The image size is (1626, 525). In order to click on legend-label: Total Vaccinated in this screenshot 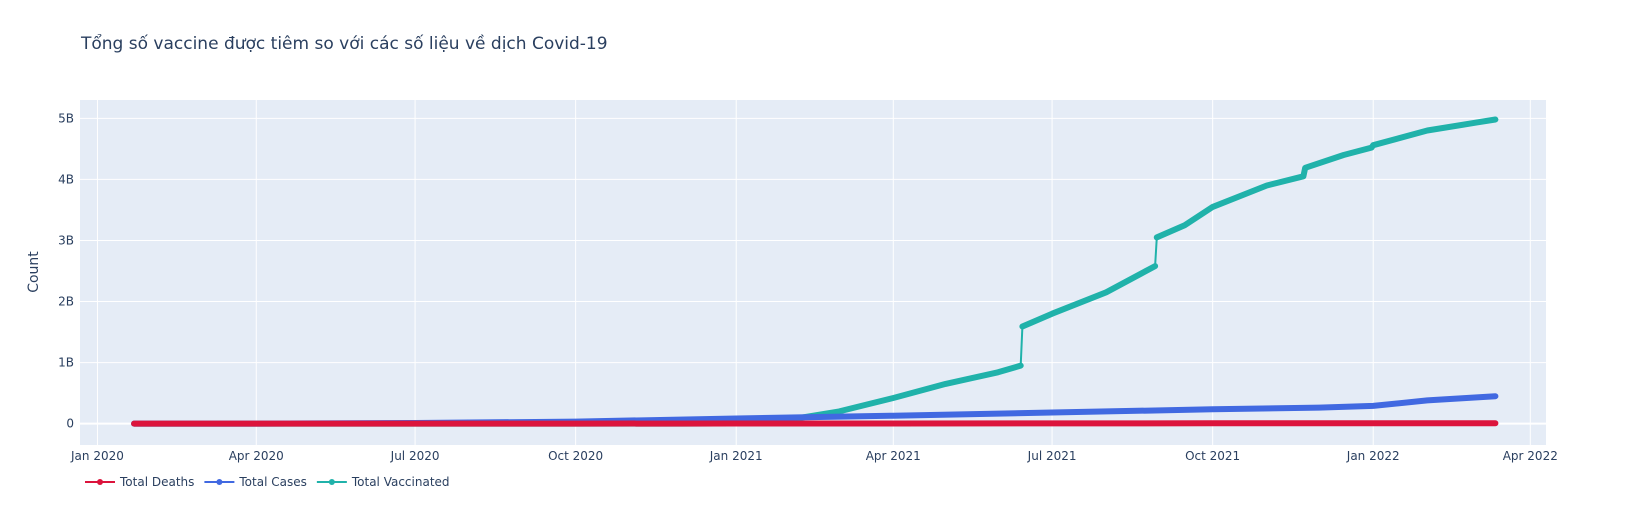, I will do `click(400, 482)`.